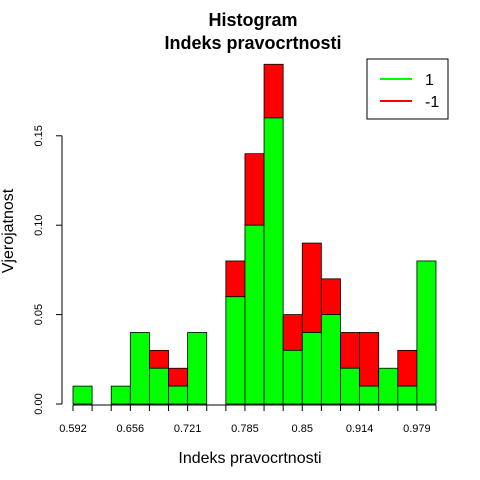  What do you see at coordinates (8, 230) in the screenshot?
I see `y-axis-label: Vjerojatnost` at bounding box center [8, 230].